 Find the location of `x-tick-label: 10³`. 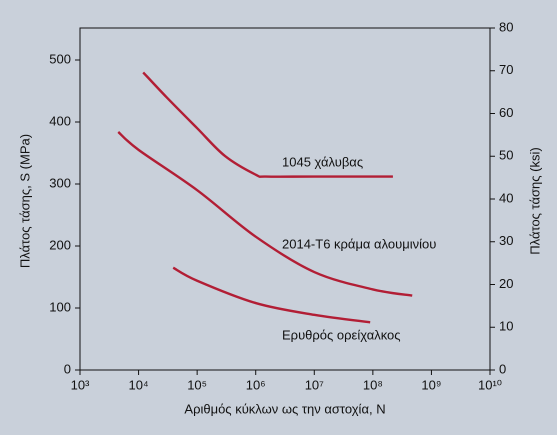

x-tick-label: 10³ is located at coordinates (80, 384).